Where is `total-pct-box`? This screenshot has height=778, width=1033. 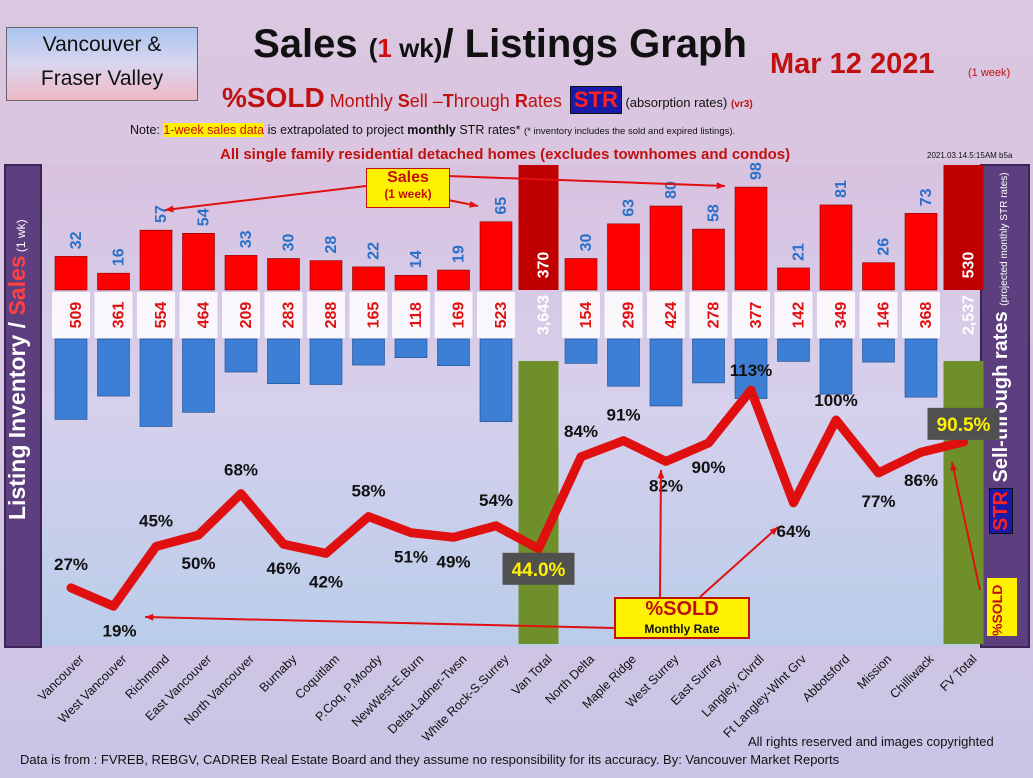 total-pct-box is located at coordinates (963, 423).